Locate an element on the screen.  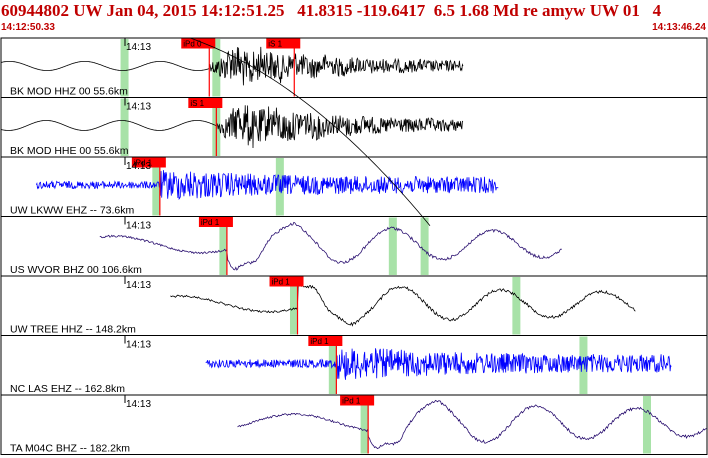
start-time: 14:12:50.33 is located at coordinates (28, 27).